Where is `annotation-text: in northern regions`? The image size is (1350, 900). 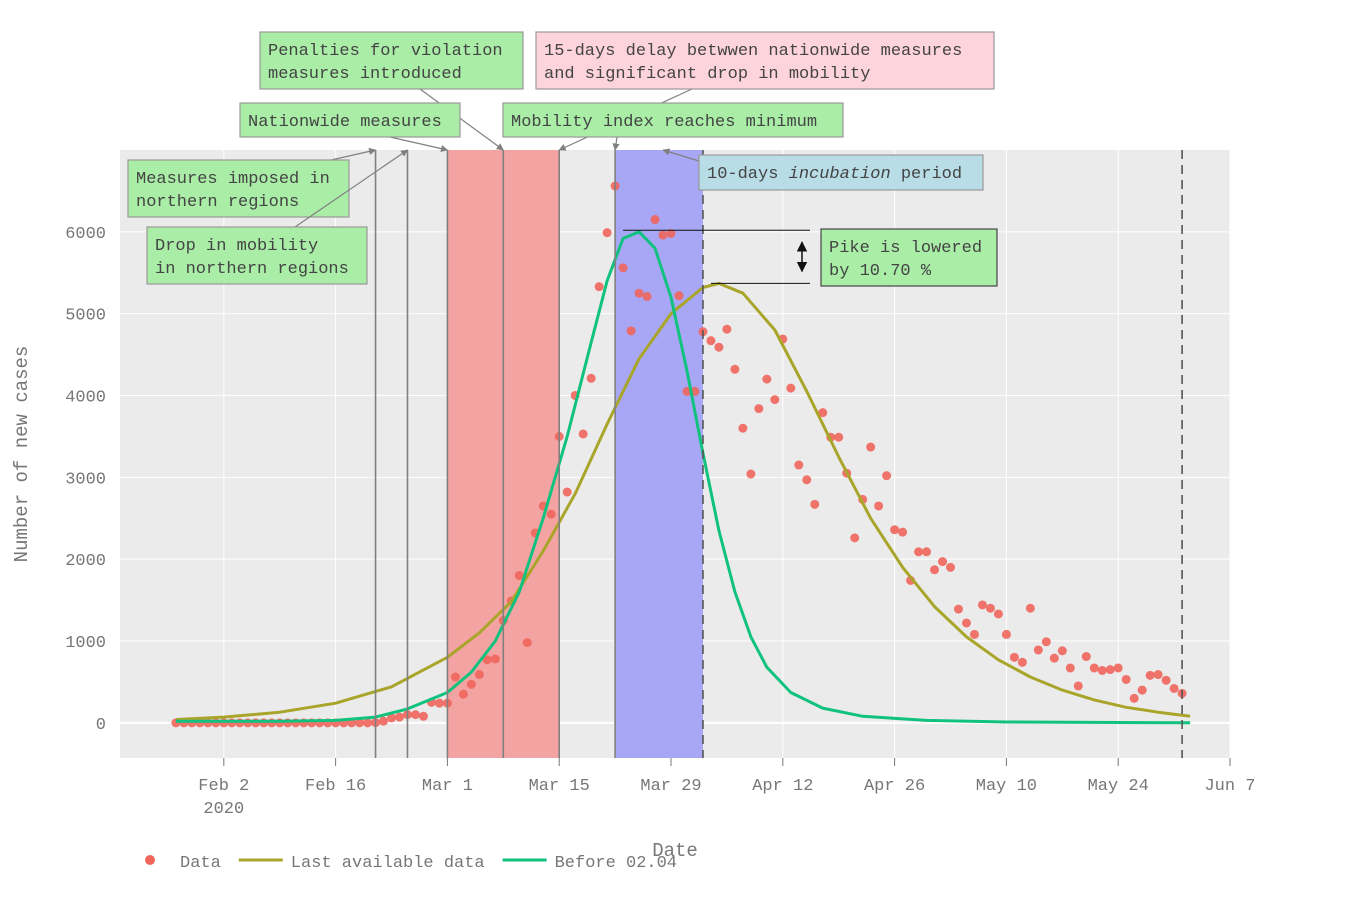 annotation-text: in northern regions is located at coordinates (252, 269).